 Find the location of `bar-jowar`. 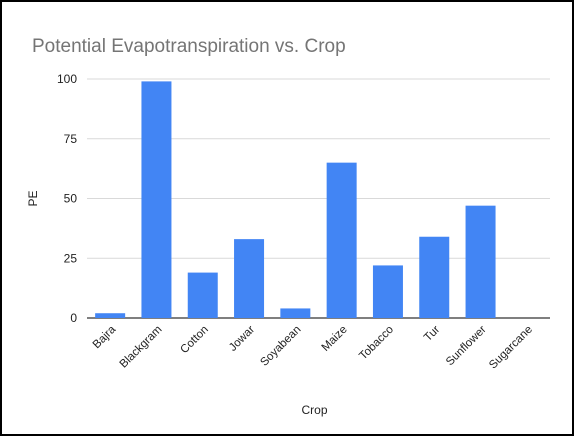

bar-jowar is located at coordinates (249, 278).